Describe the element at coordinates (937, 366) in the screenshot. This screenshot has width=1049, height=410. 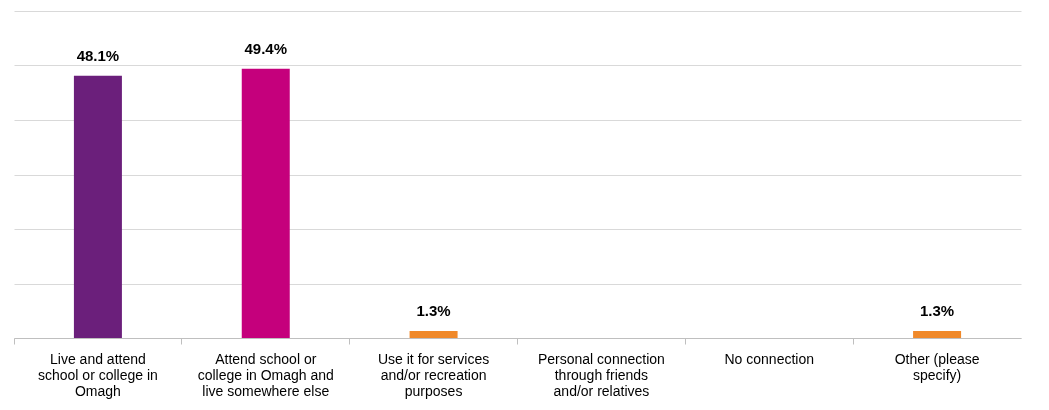
I see `x-tick-label: Other (please specify)` at that location.